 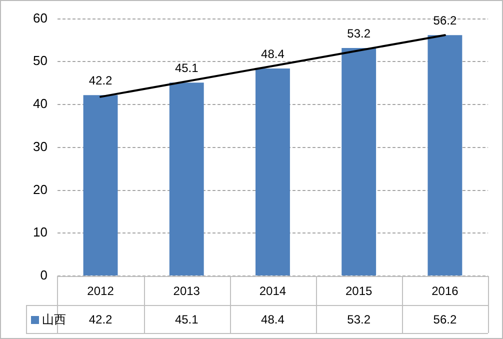 I want to click on x-tick-label: 2015, so click(x=359, y=291).